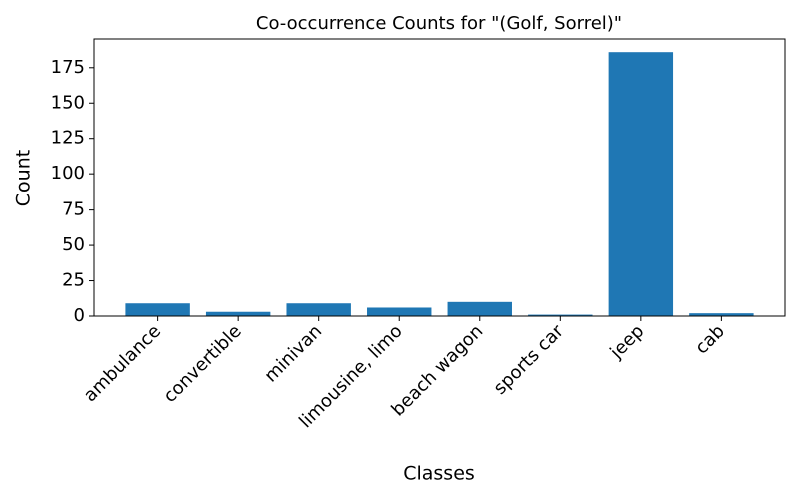 This screenshot has height=500, width=800. What do you see at coordinates (122, 363) in the screenshot?
I see `x-tick-label: ambulance` at bounding box center [122, 363].